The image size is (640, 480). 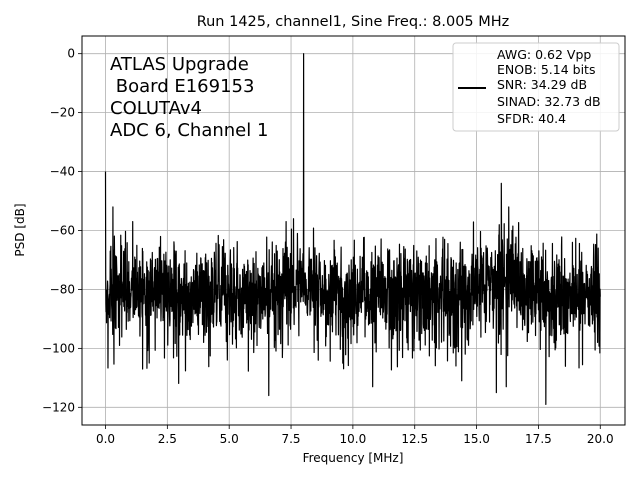 I want to click on legend-entry: SFDR: 40.4, so click(x=531, y=118).